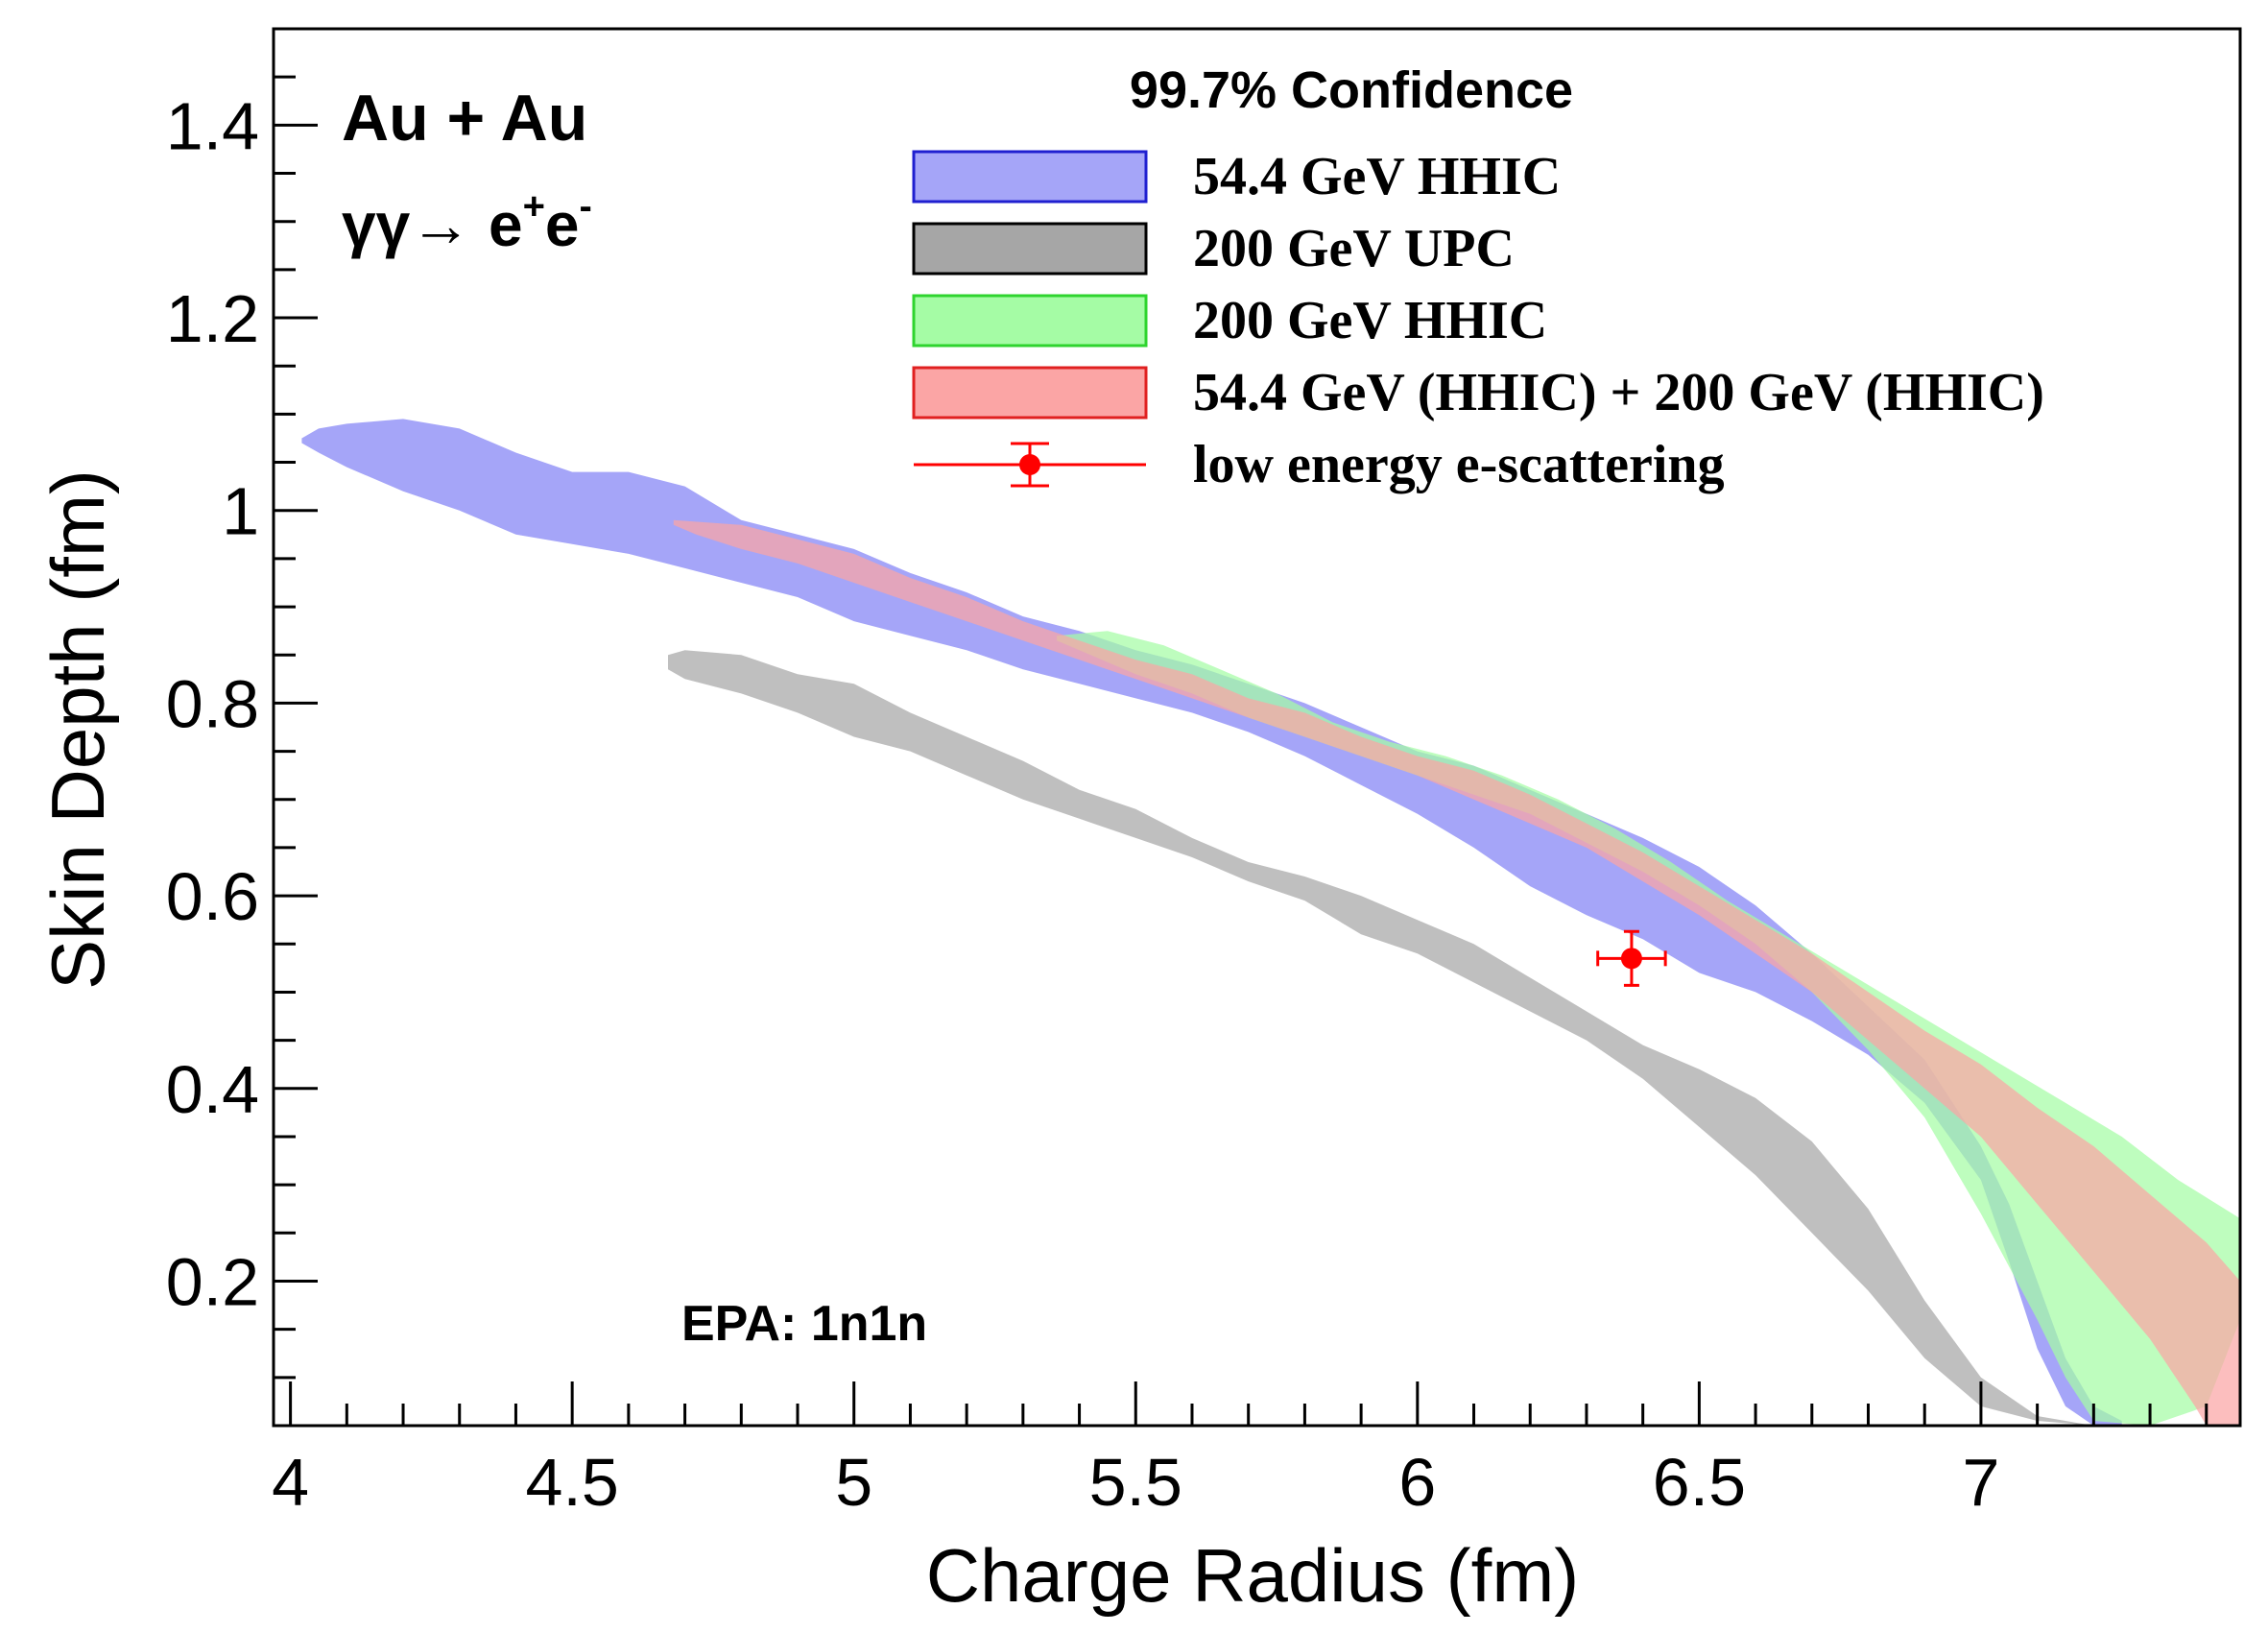 This screenshot has width=2268, height=1633. I want to click on legend-label: 54.4 GeV HHIC, so click(1377, 176).